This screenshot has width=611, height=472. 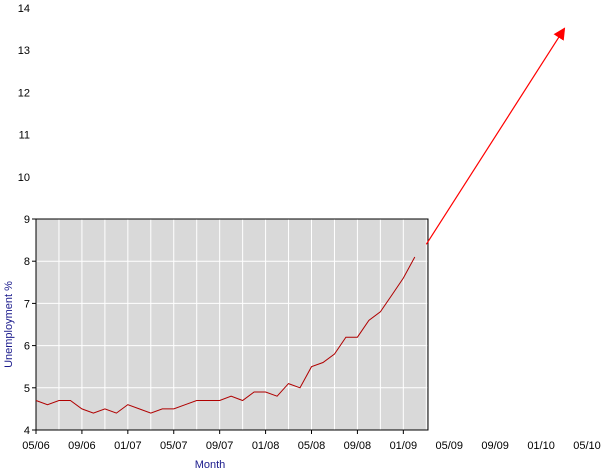 I want to click on y-tick-label: 12, so click(x=24, y=93).